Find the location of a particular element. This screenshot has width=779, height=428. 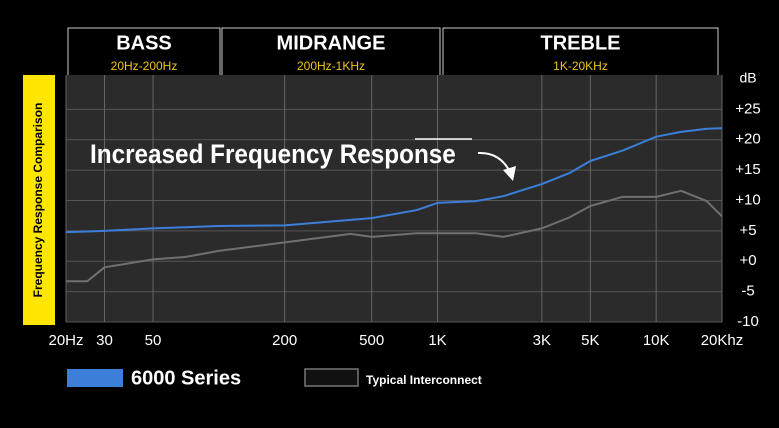

section-name: TREBLE is located at coordinates (581, 43).